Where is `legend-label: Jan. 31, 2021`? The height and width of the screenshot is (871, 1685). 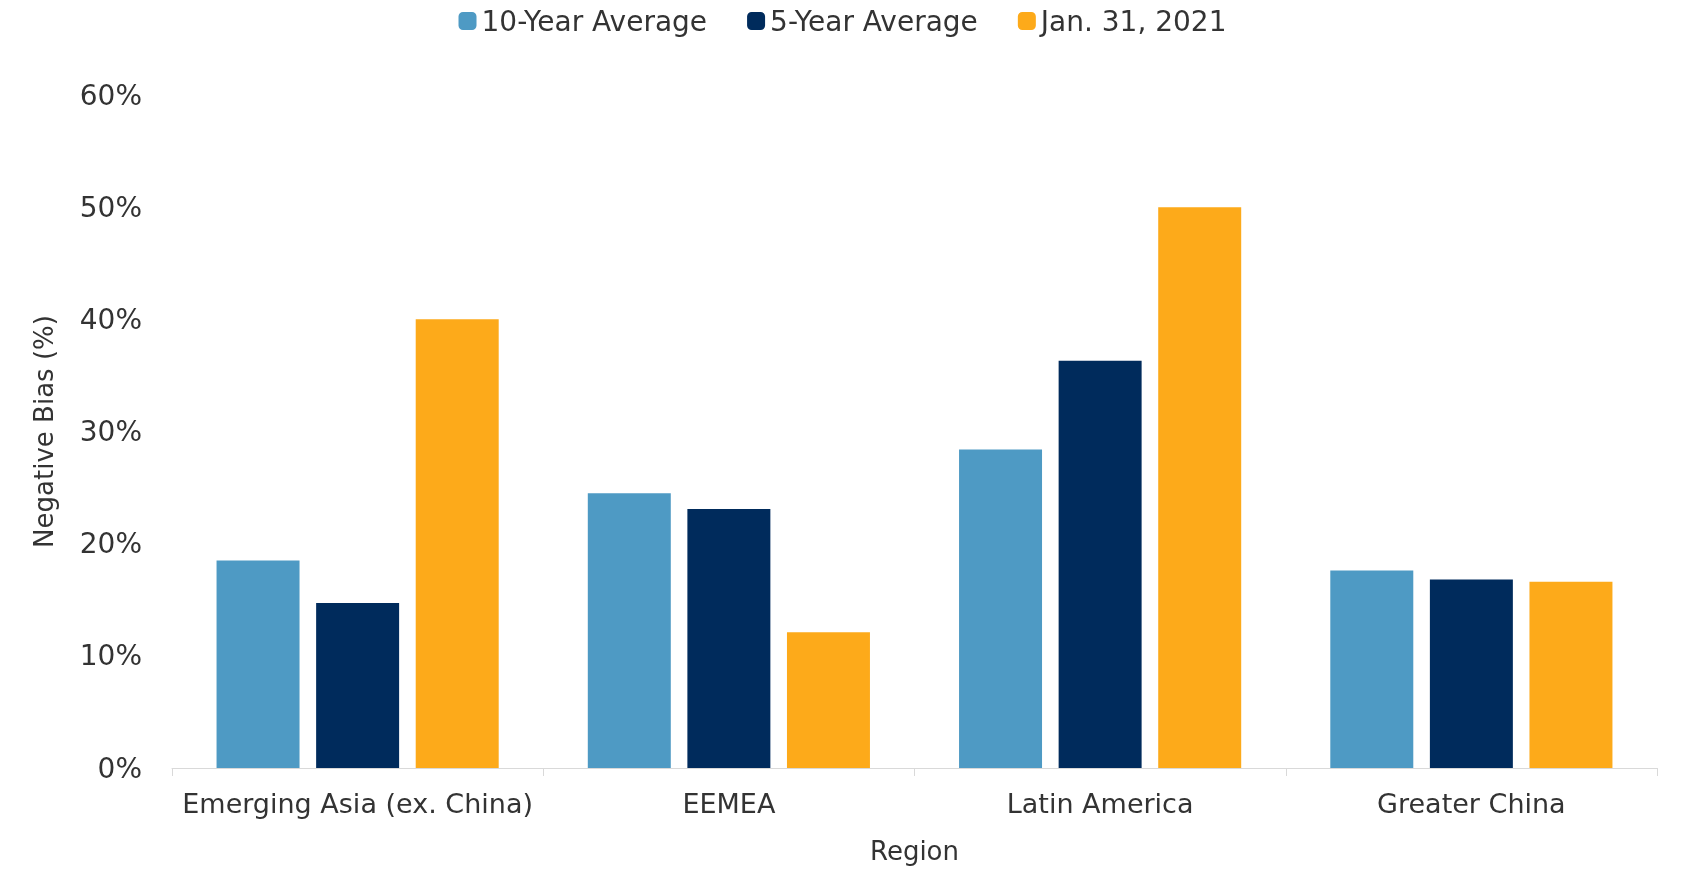
legend-label: Jan. 31, 2021 is located at coordinates (1132, 21).